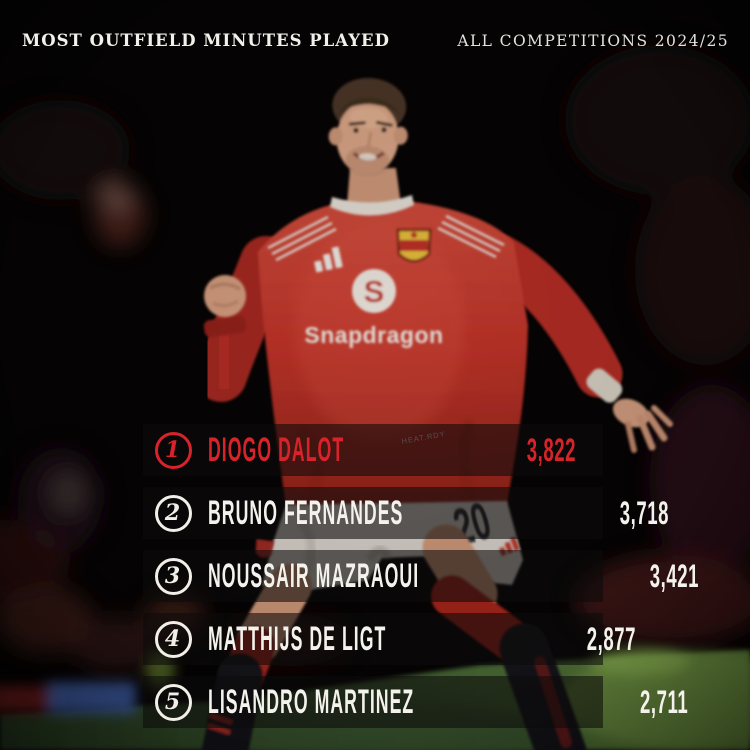 The image size is (750, 750). What do you see at coordinates (314, 576) in the screenshot?
I see `player-name: NOUSSAIR MAZRAOUI` at bounding box center [314, 576].